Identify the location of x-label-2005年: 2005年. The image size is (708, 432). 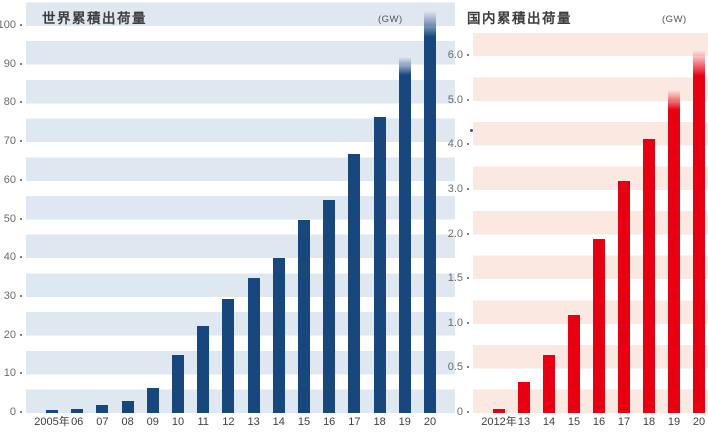
(52, 422).